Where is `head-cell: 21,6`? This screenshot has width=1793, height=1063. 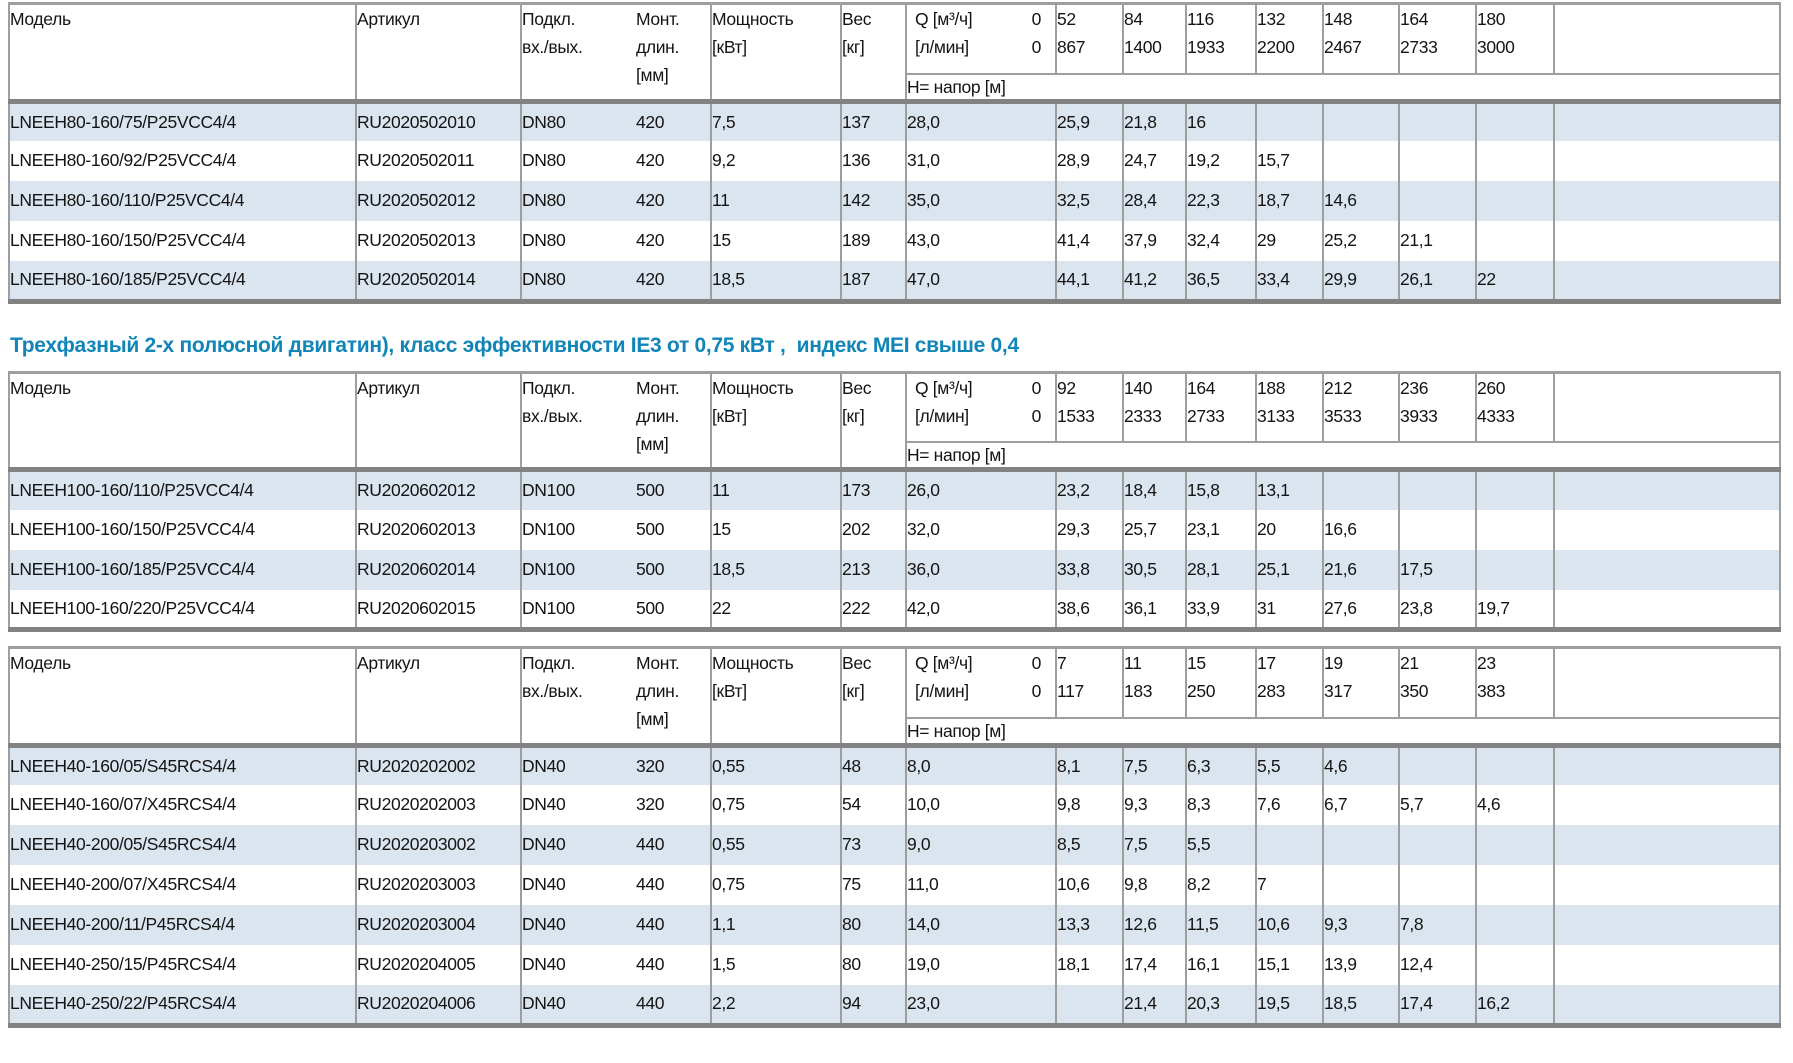 head-cell: 21,6 is located at coordinates (1360, 569).